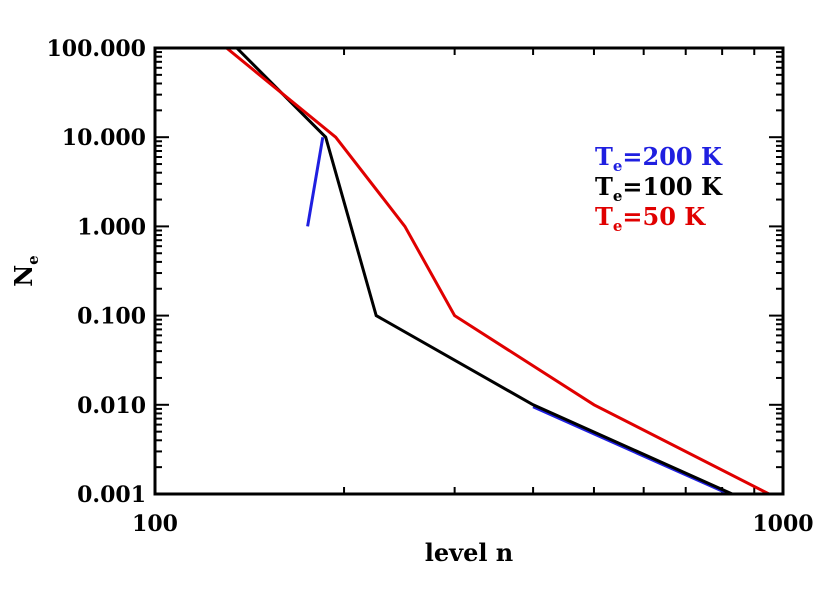  I want to click on x-tick-labels: 100 1000, so click(473, 524).